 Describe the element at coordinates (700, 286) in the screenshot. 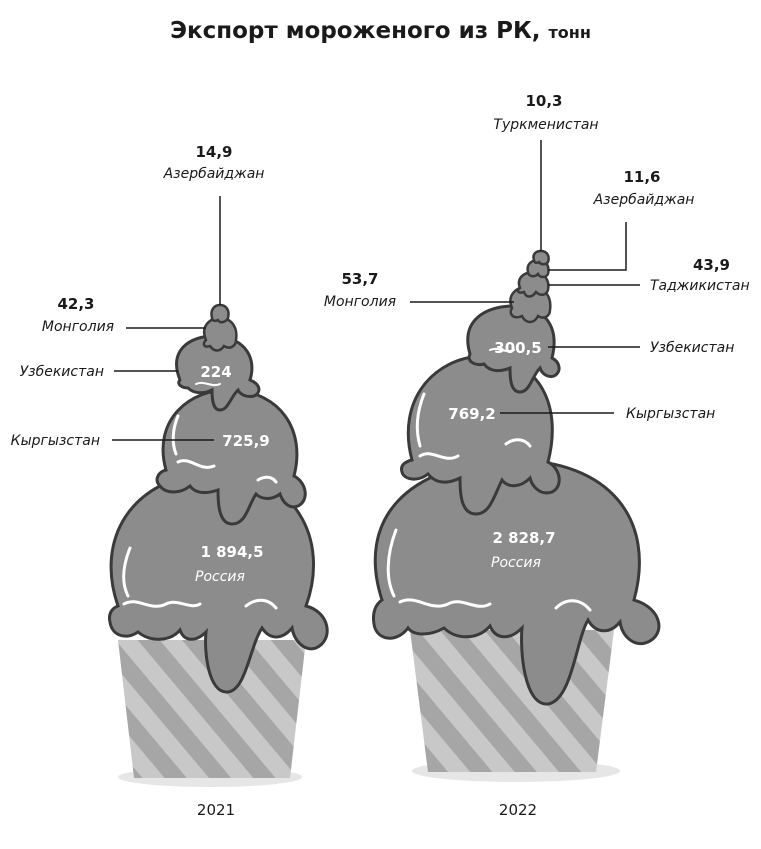

I see `label-tajikistan-2022: Таджикистан` at that location.